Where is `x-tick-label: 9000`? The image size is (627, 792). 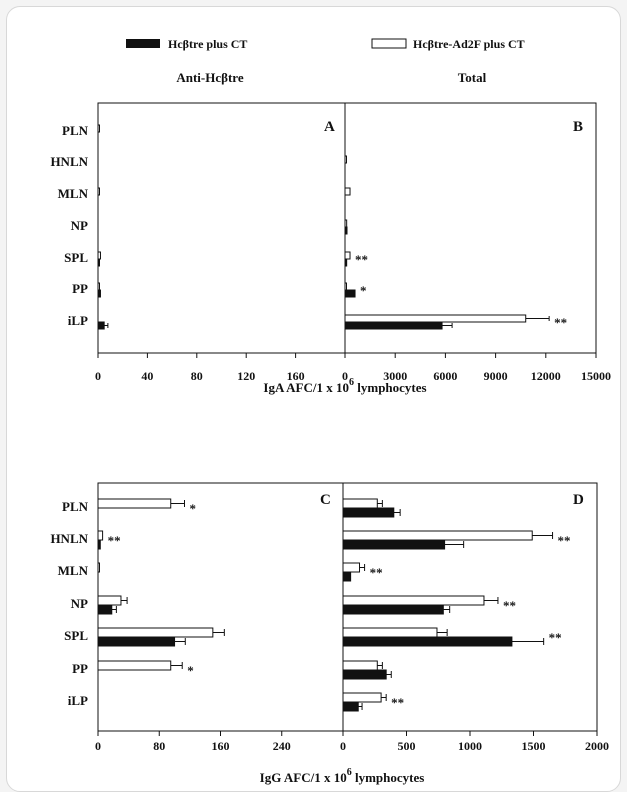
x-tick-label: 9000 is located at coordinates (496, 376).